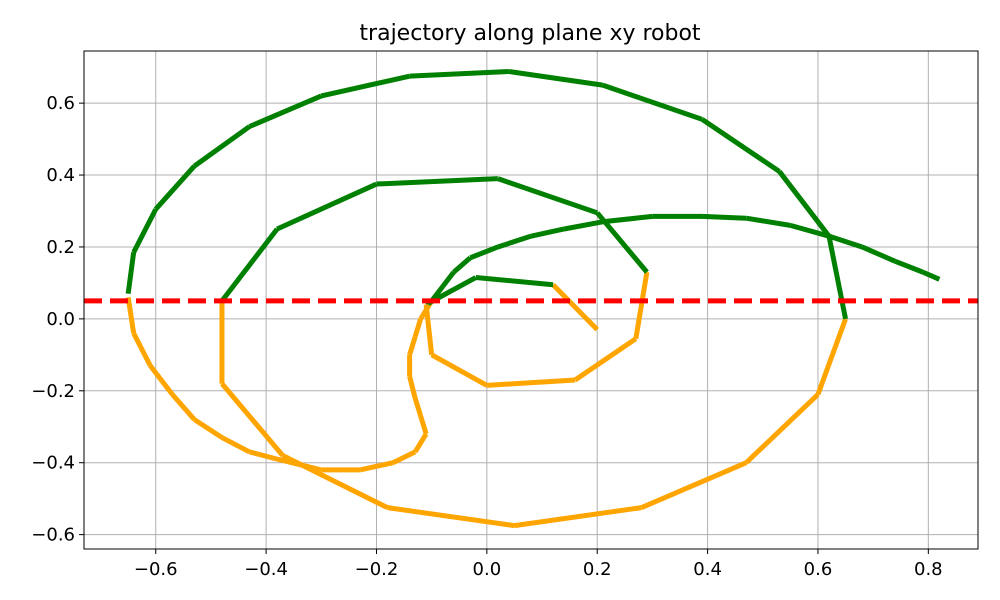 The width and height of the screenshot is (1000, 600). I want to click on x-tick-label: −0.2, so click(377, 569).